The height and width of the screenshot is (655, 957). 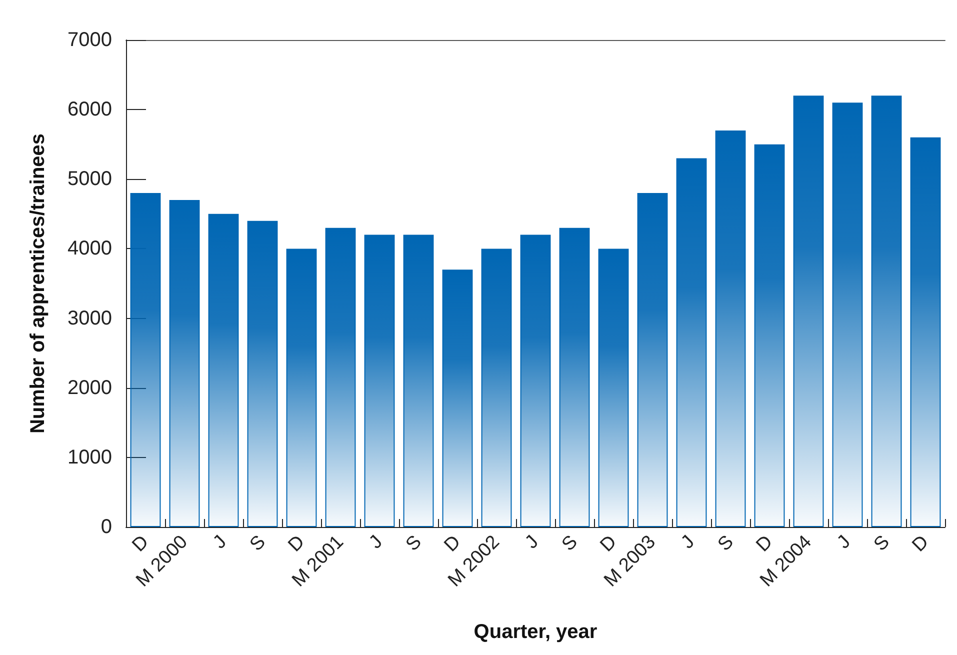 I want to click on y-tick-label: 0, so click(x=106, y=527).